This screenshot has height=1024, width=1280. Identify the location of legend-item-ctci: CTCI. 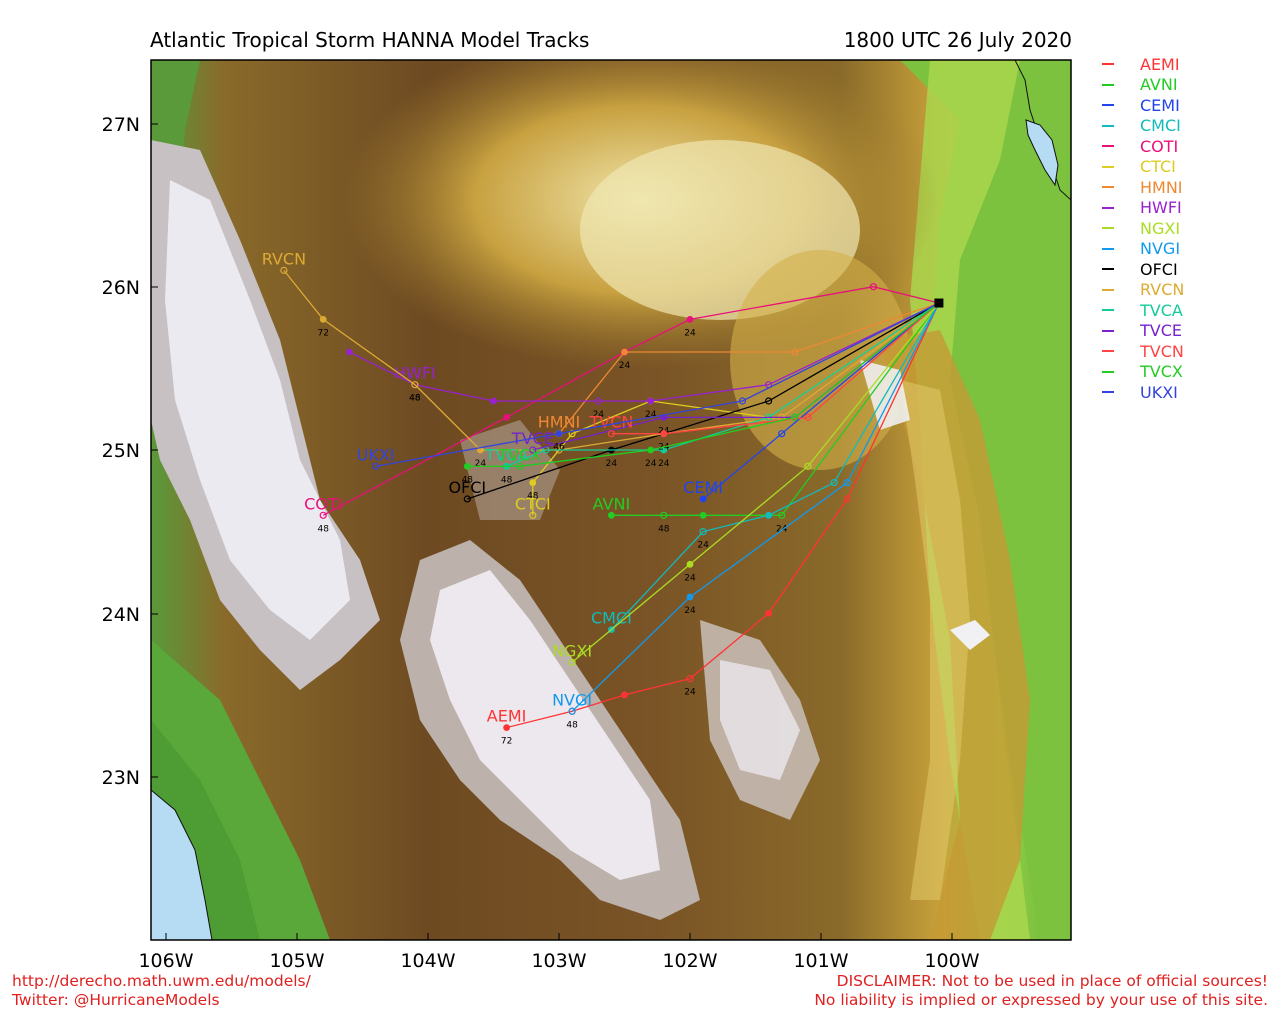
(1143, 167).